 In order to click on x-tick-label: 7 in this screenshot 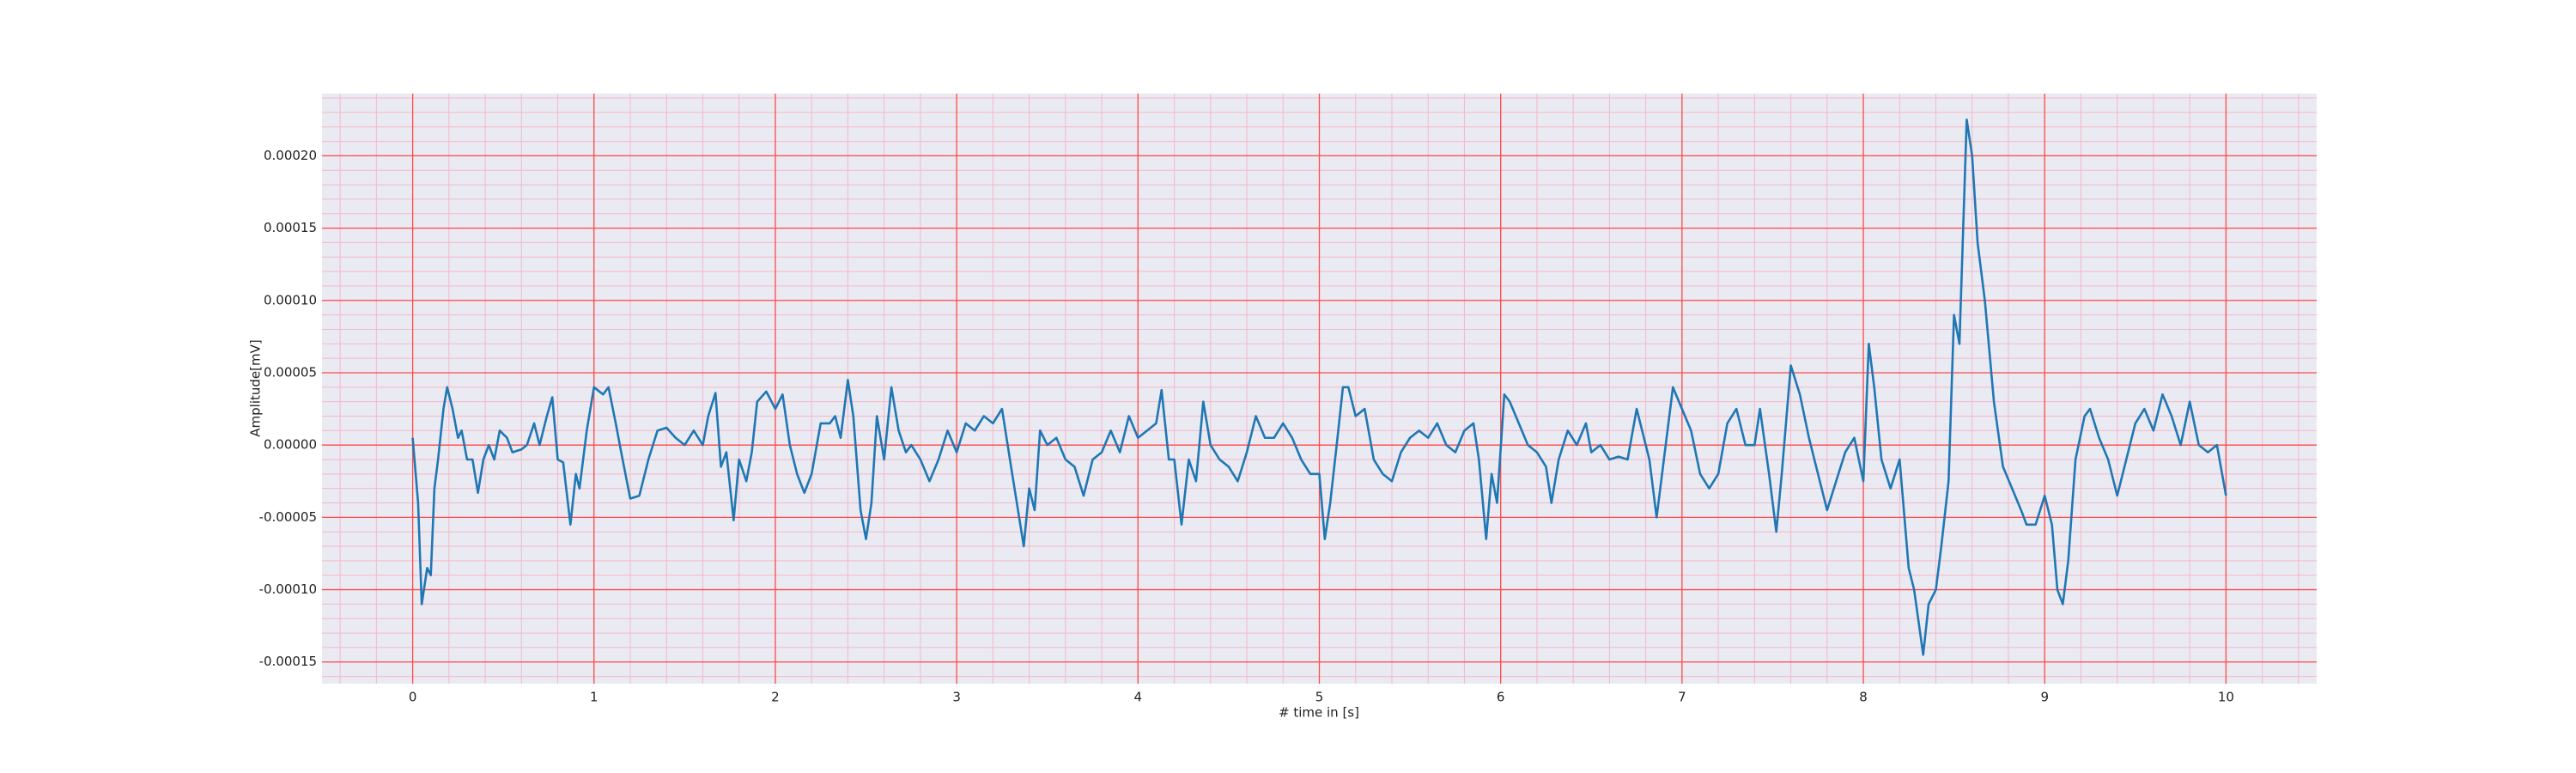, I will do `click(1682, 697)`.